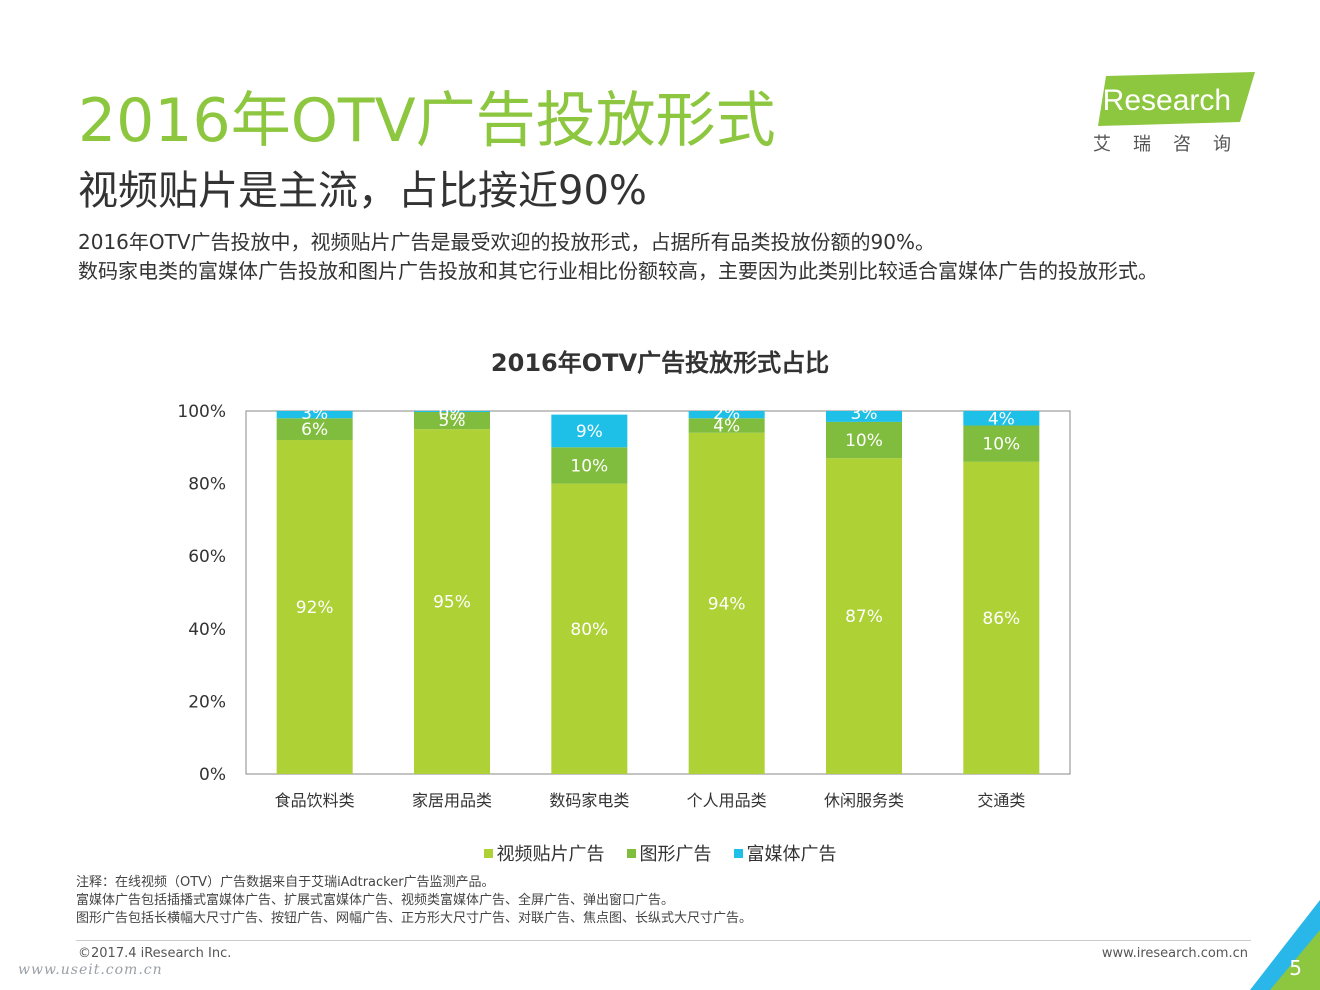 Image resolution: width=1320 pixels, height=990 pixels. What do you see at coordinates (201, 412) in the screenshot?
I see `y-tick-label: 100%` at bounding box center [201, 412].